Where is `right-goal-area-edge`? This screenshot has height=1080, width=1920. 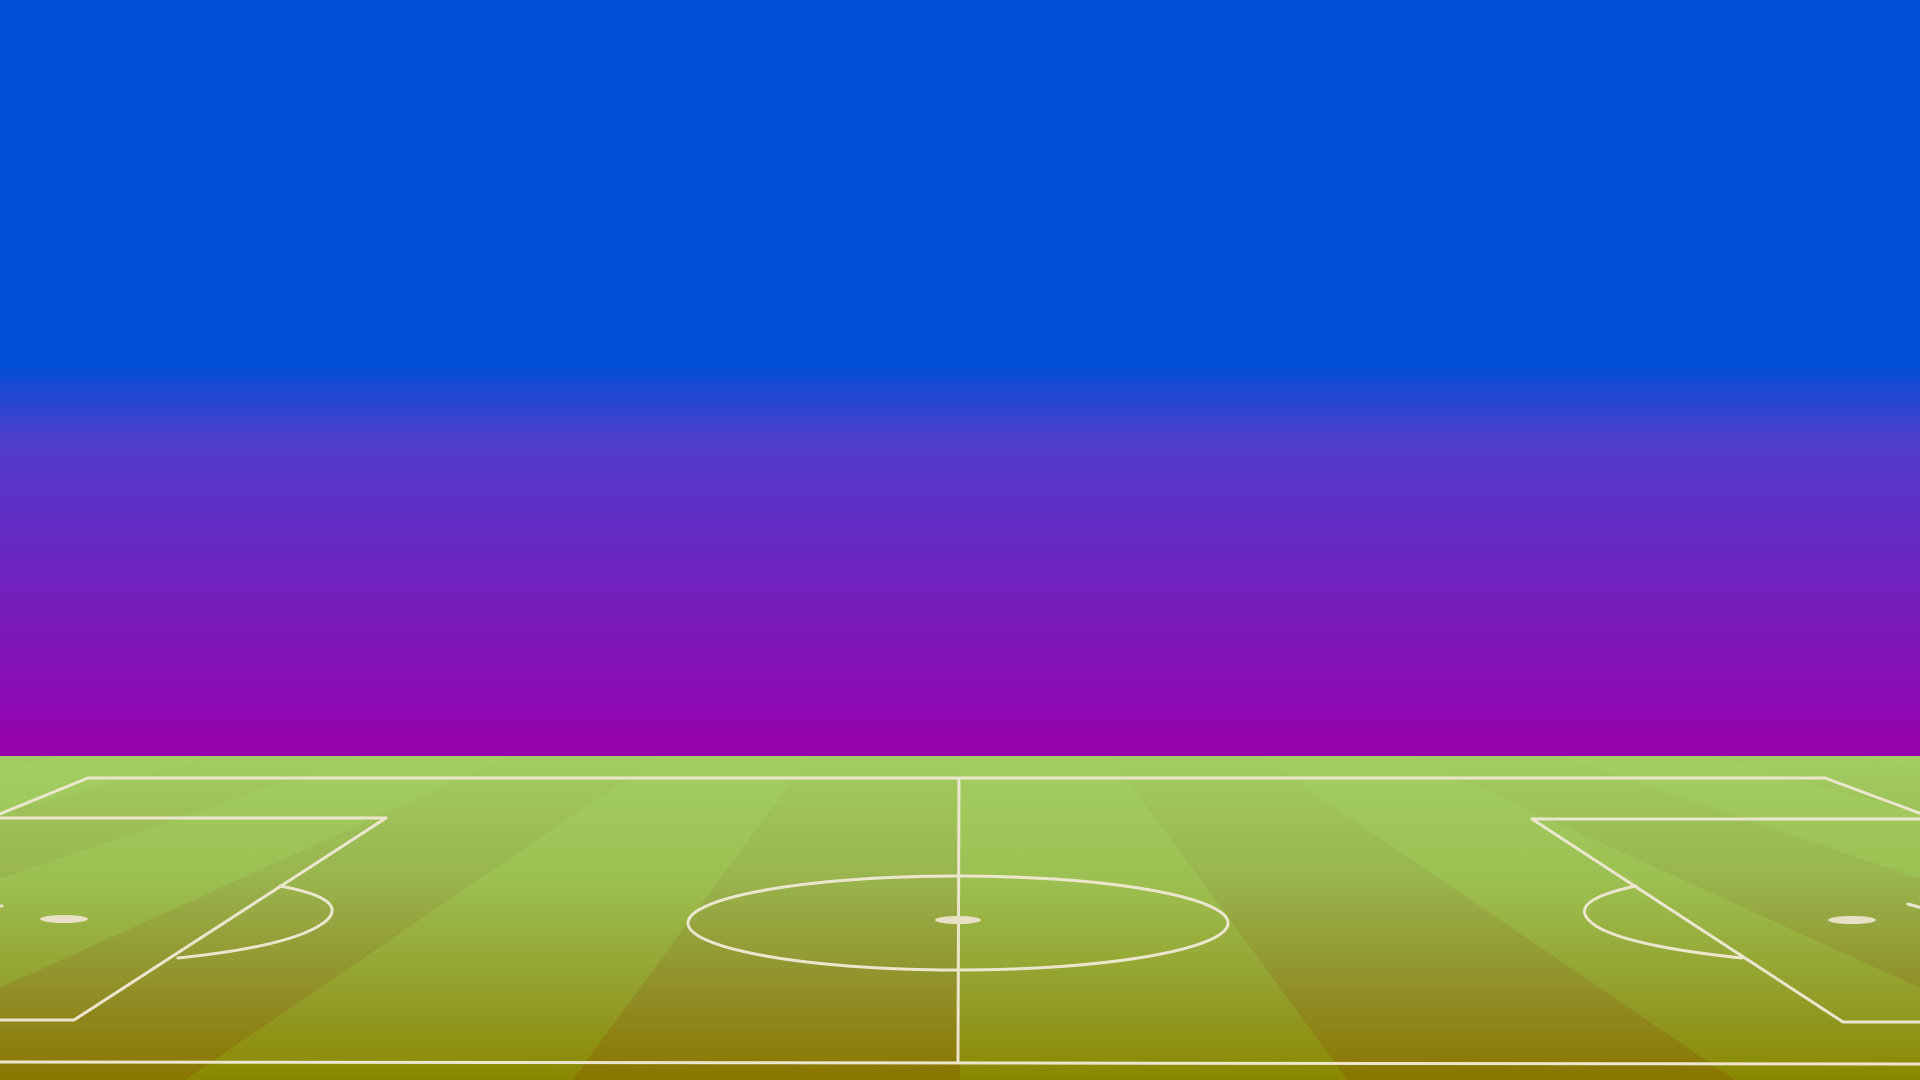
right-goal-area-edge is located at coordinates (1913, 905).